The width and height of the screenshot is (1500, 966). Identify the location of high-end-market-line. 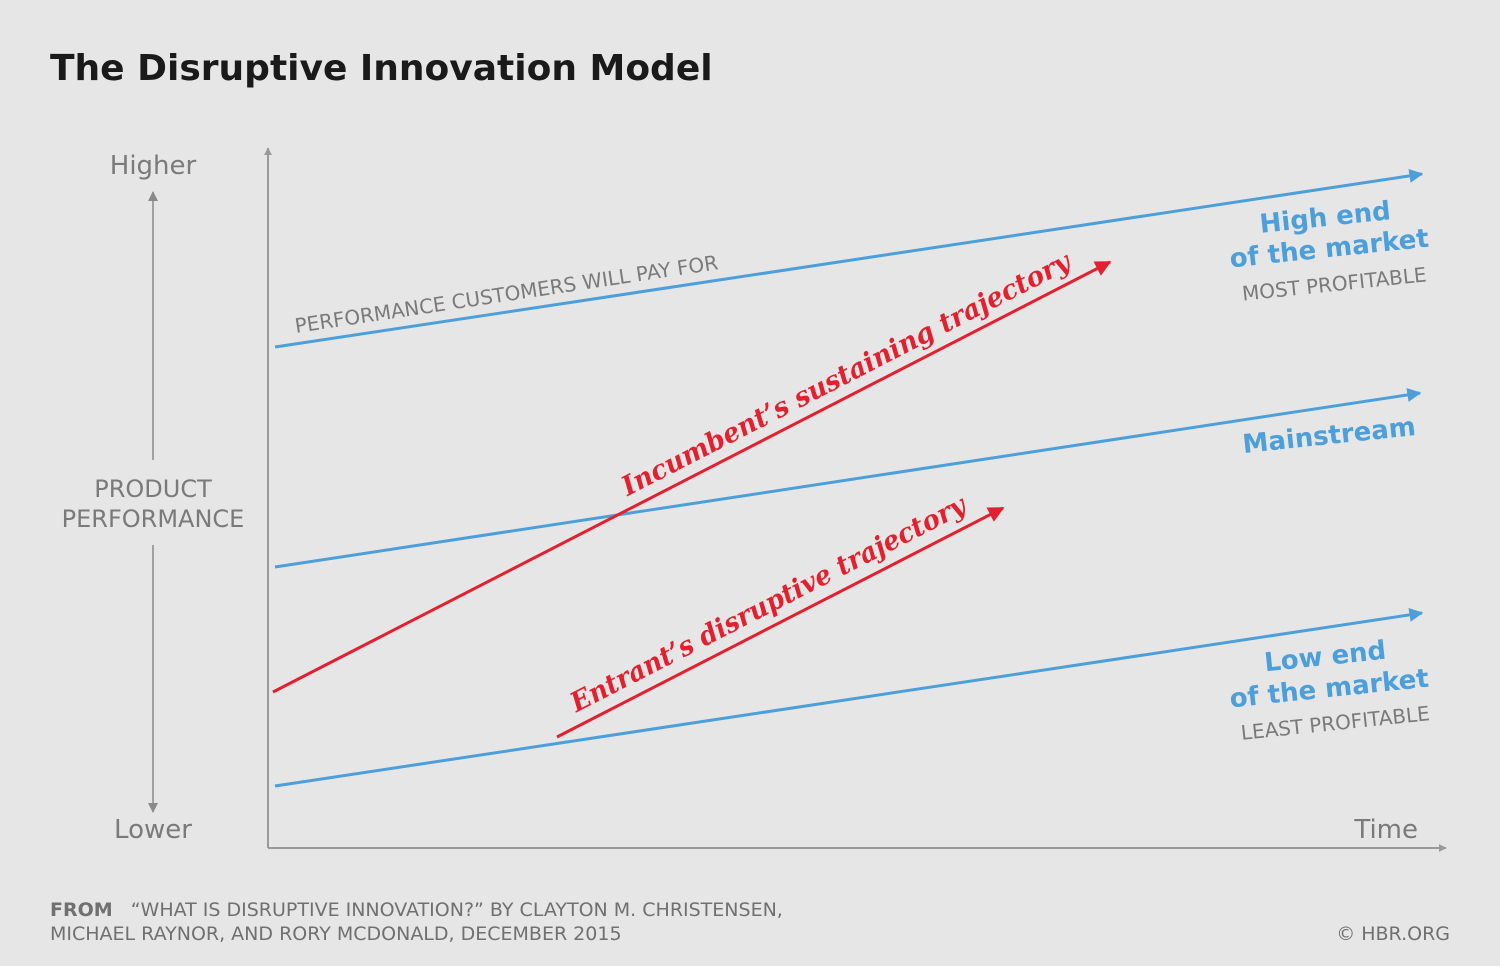
(849, 258).